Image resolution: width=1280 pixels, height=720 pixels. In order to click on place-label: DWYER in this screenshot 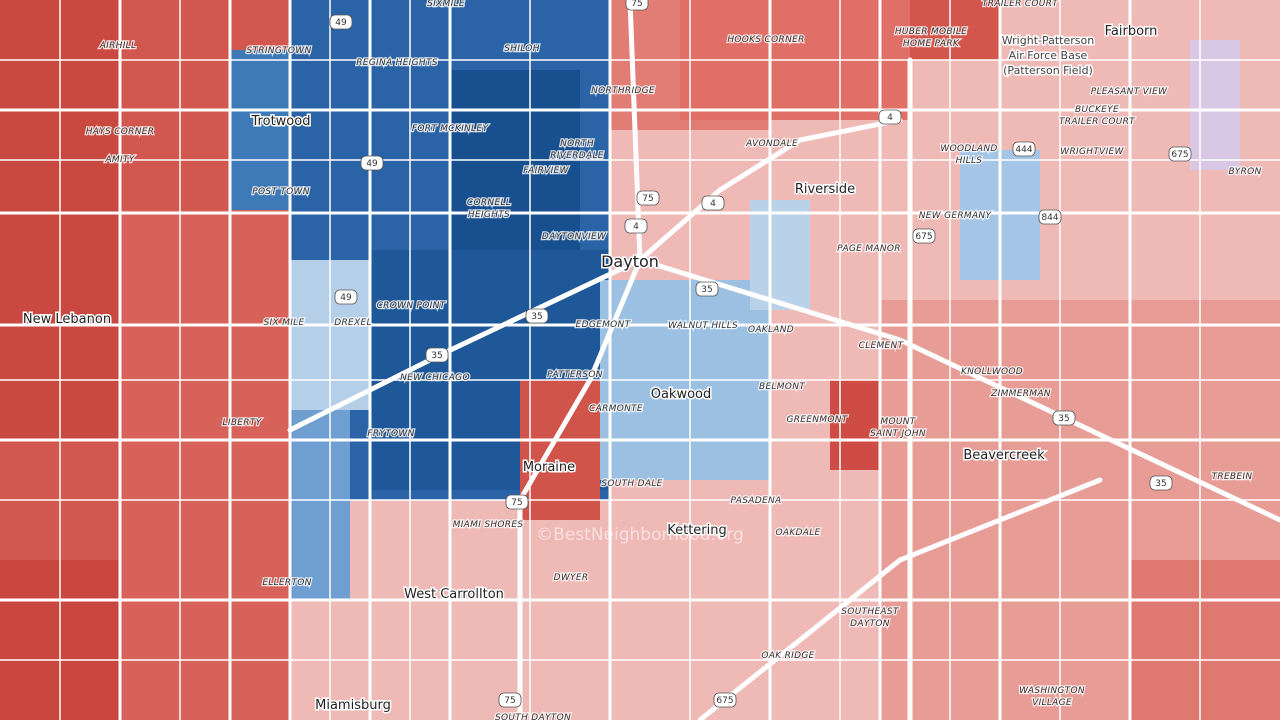, I will do `click(571, 578)`.